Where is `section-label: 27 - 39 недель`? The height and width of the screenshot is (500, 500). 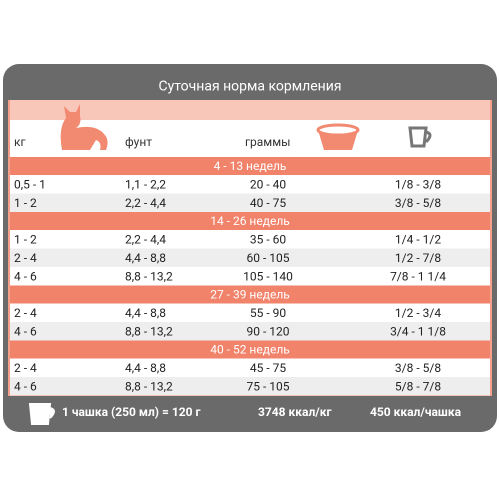
section-label: 27 - 39 недель is located at coordinates (250, 295).